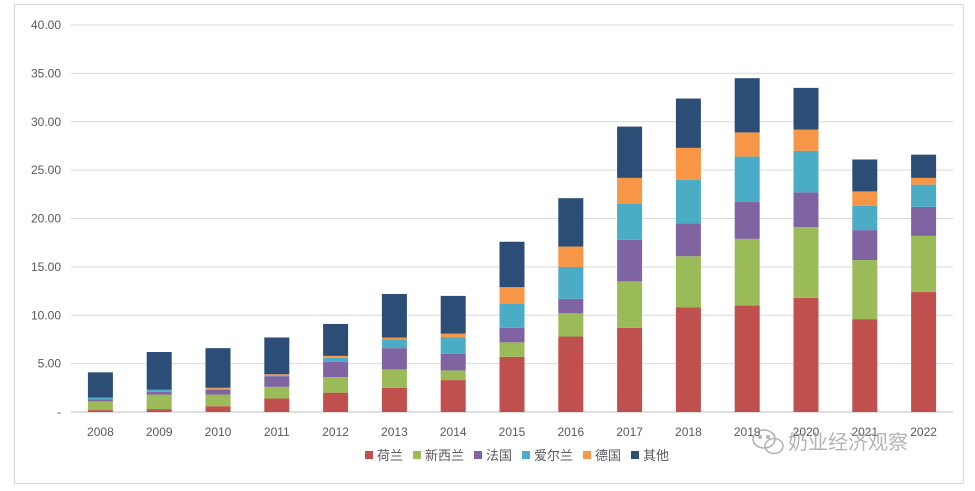 The height and width of the screenshot is (491, 975). What do you see at coordinates (848, 442) in the screenshot?
I see `watermark: 奶业经济观察` at bounding box center [848, 442].